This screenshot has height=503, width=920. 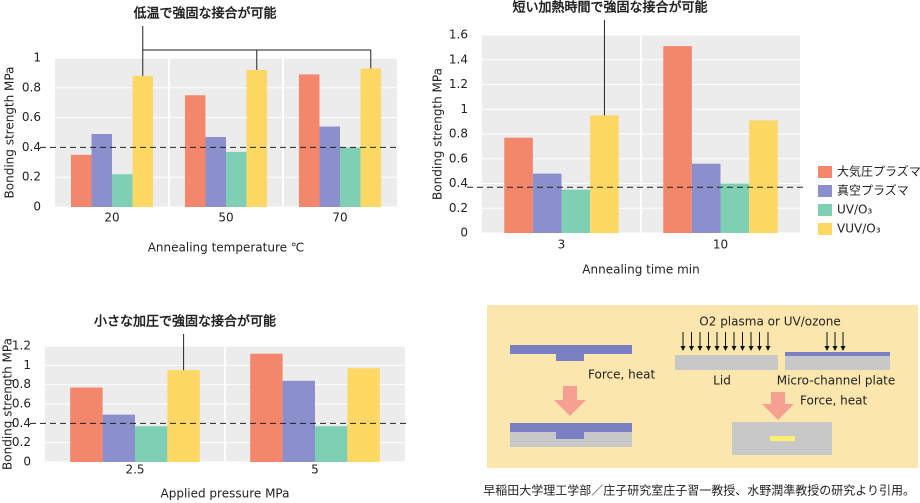 What do you see at coordinates (134, 470) in the screenshot?
I see `x-tick-label: 2.5` at bounding box center [134, 470].